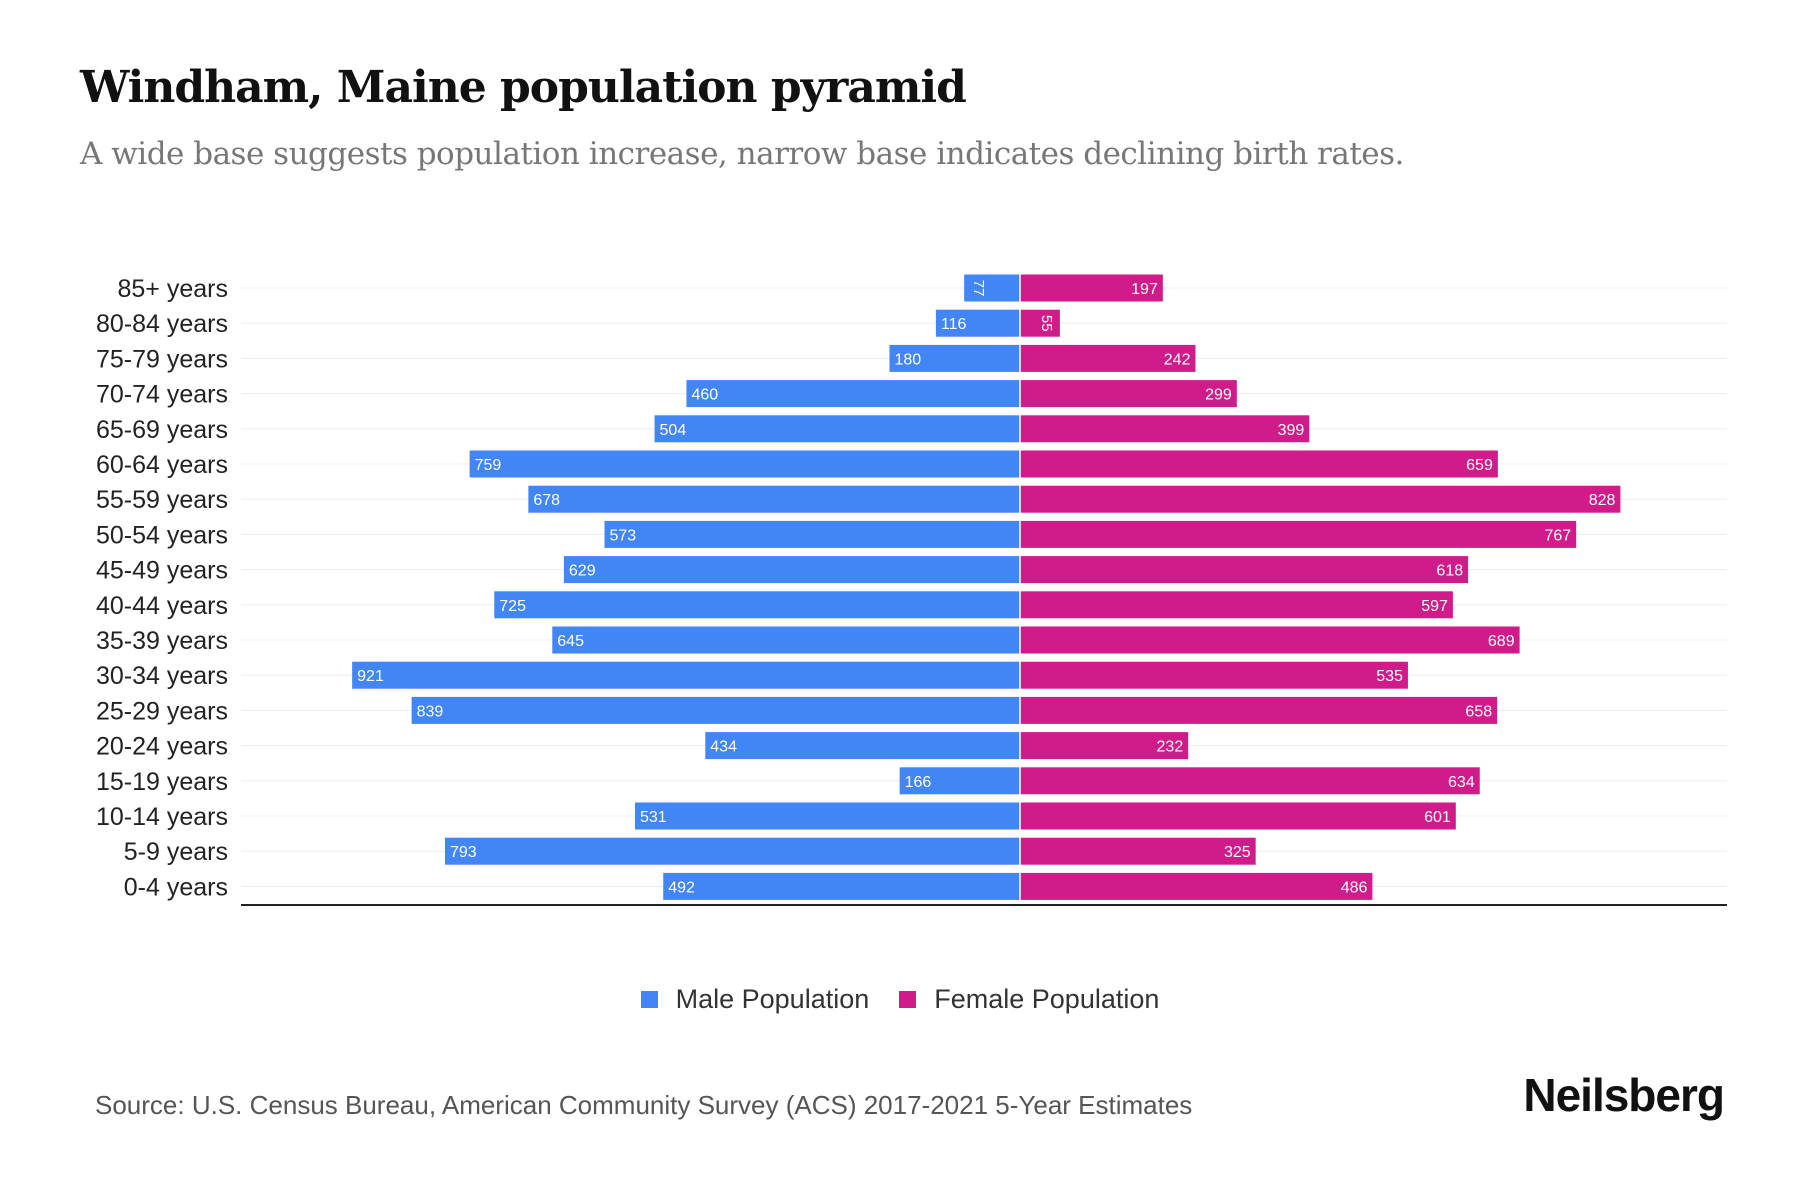  What do you see at coordinates (723, 747) in the screenshot?
I see `data-label: 434` at bounding box center [723, 747].